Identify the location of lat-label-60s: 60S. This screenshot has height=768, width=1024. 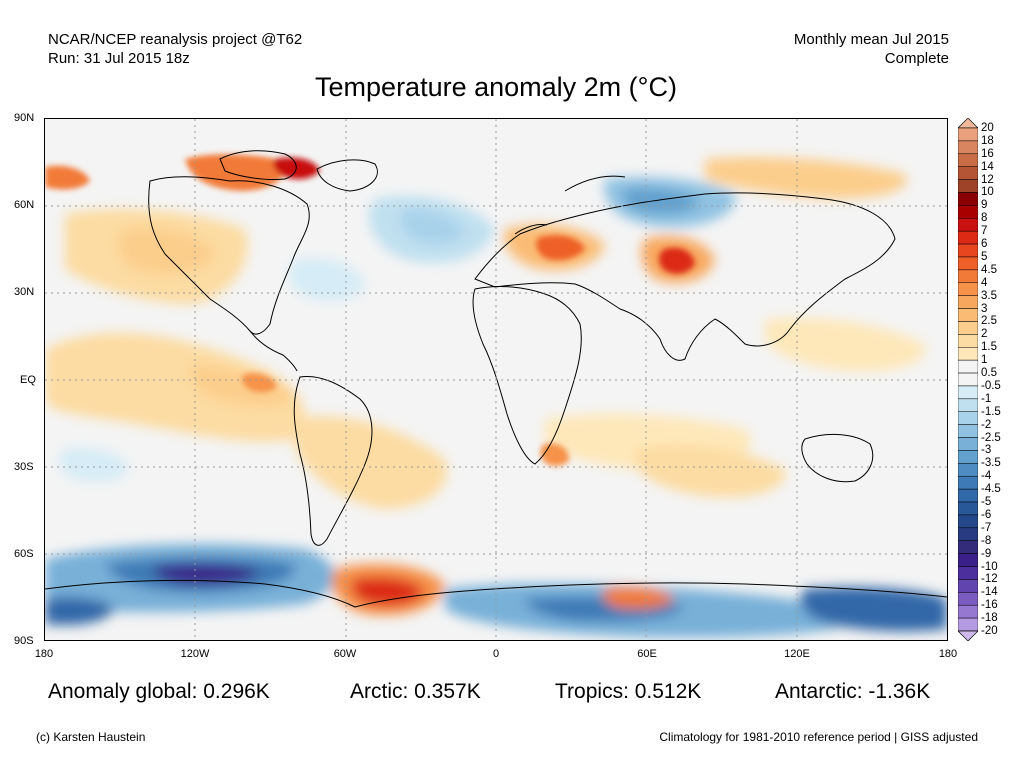
(24, 554).